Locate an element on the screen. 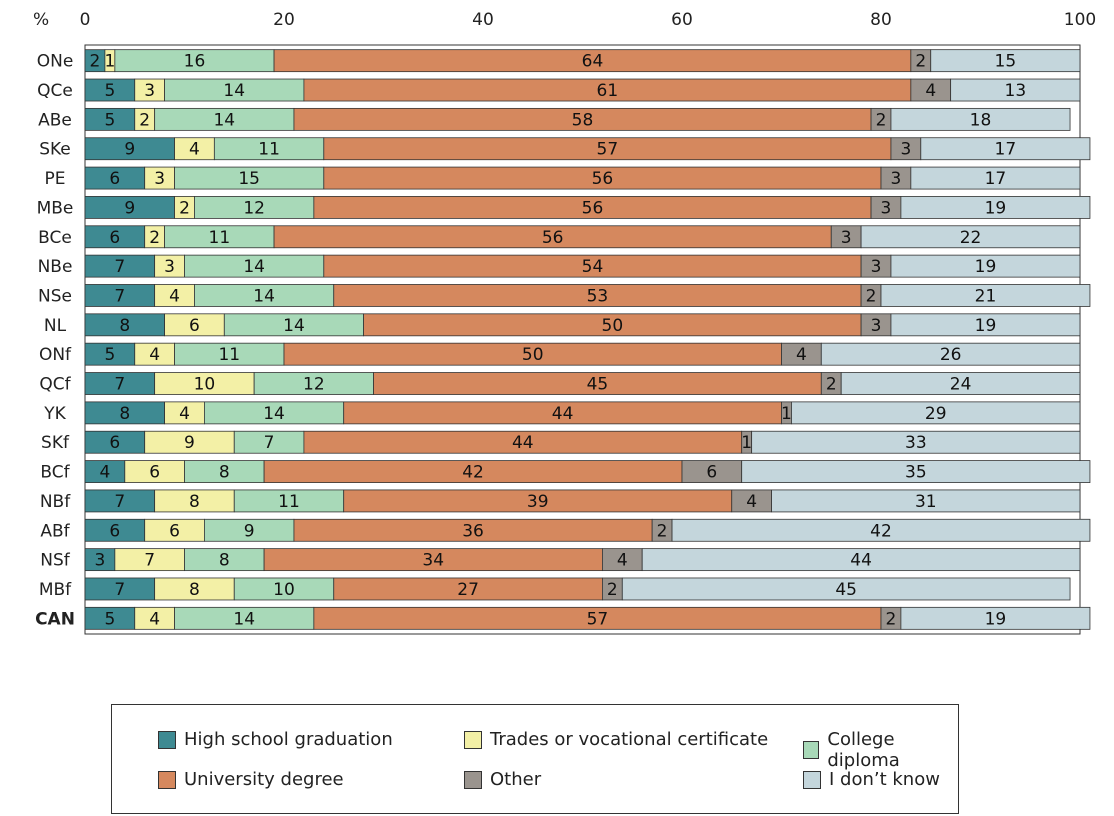 Image resolution: width=1114 pixels, height=816 pixels. x-tick-label: 40 is located at coordinates (483, 20).